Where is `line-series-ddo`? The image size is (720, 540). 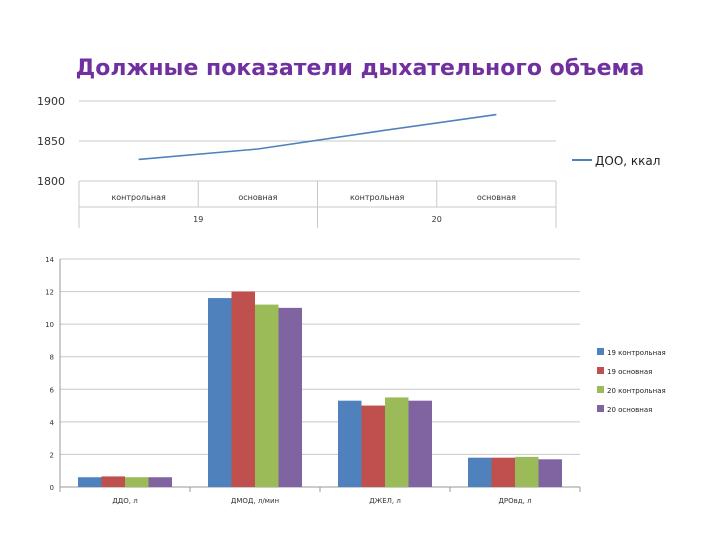
line-series-ddo is located at coordinates (317, 137).